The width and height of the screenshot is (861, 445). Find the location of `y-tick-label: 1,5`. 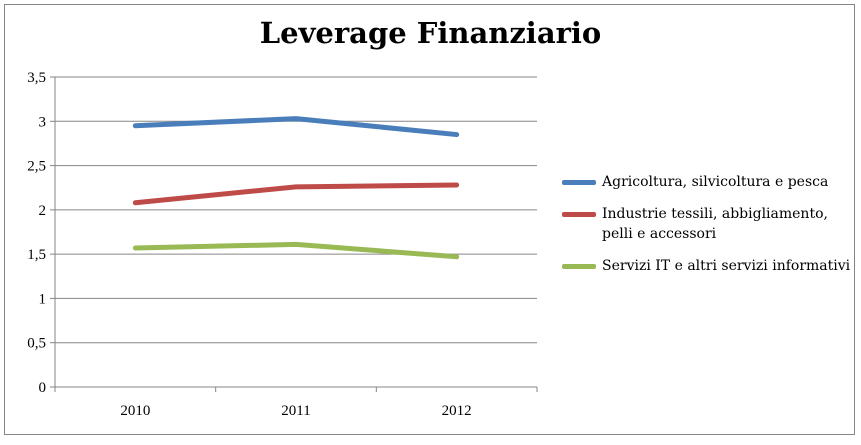

y-tick-label: 1,5 is located at coordinates (36, 255).